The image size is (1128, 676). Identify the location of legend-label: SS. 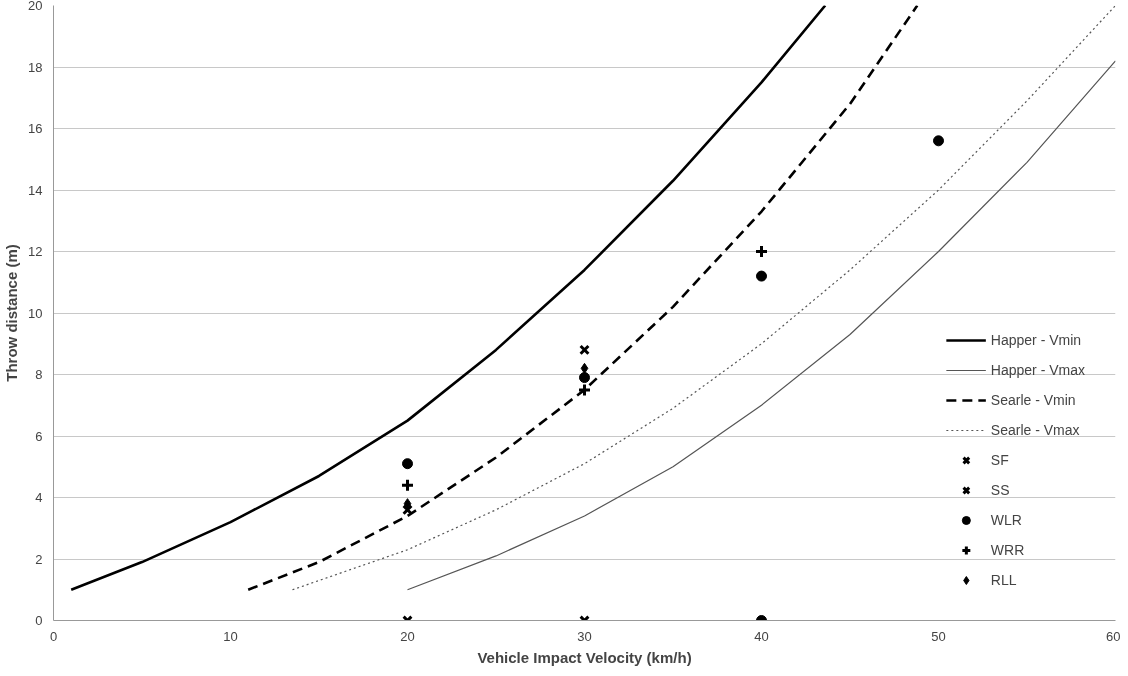
(1000, 490).